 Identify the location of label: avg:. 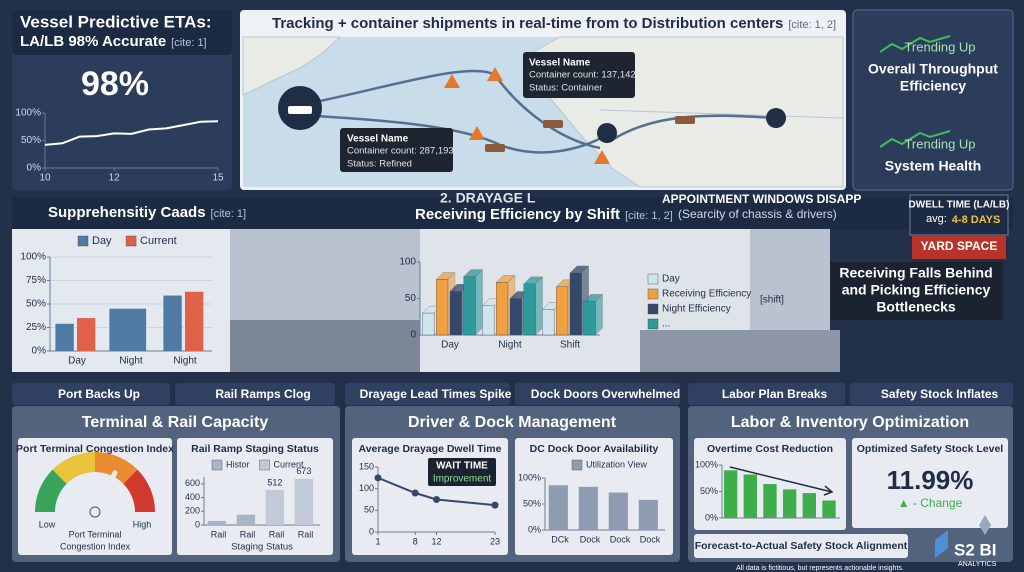
(936, 219).